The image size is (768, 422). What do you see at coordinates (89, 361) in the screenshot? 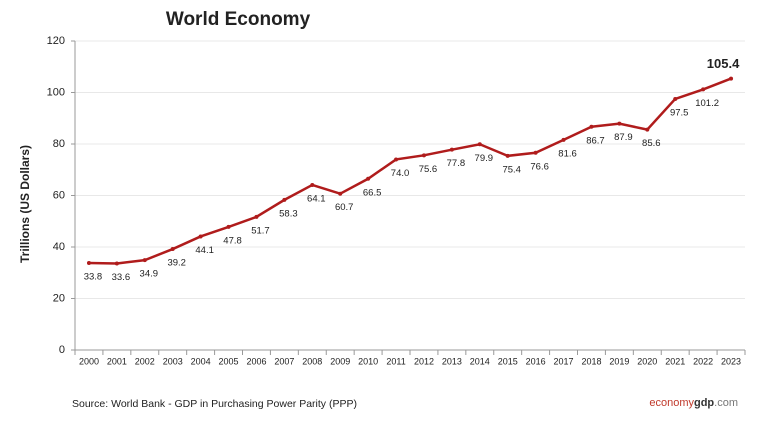
I see `x-tick-label: 2000` at bounding box center [89, 361].